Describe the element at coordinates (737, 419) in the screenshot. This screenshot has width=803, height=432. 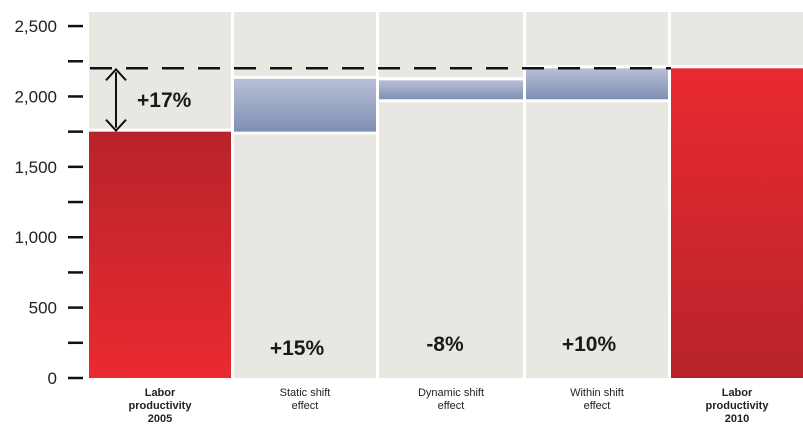
I see `category-label: 2010` at that location.